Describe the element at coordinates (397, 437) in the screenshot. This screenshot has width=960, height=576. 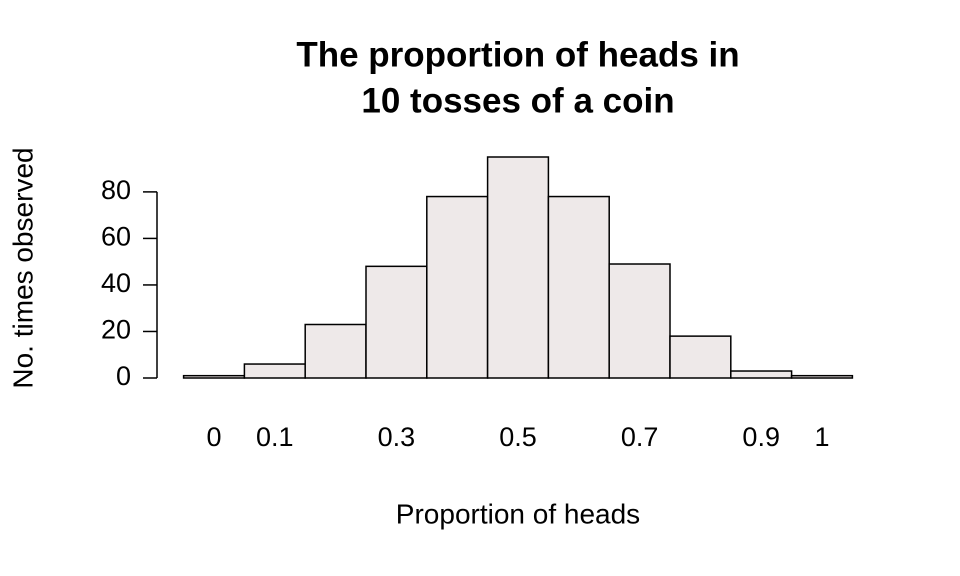
I see `x-tick-label: 0.3` at that location.